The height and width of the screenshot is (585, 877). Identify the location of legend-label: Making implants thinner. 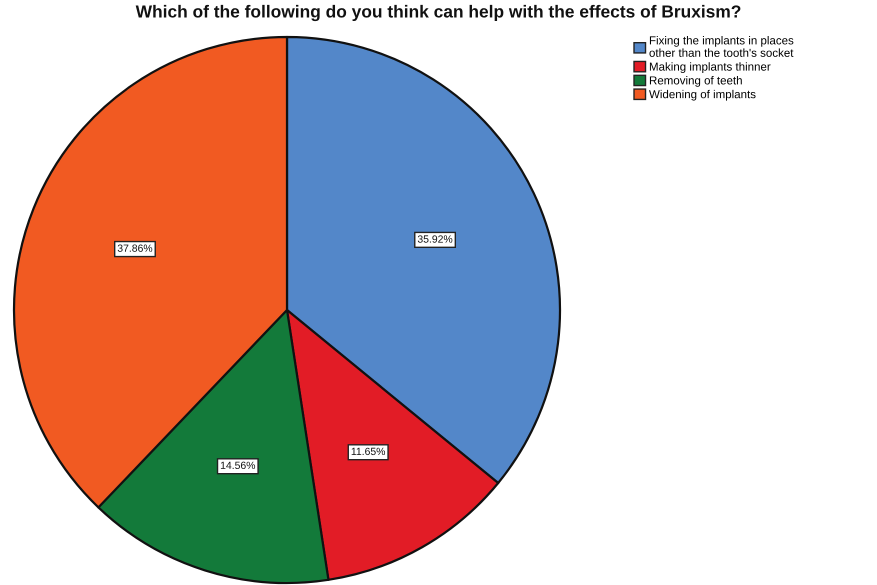
(710, 67).